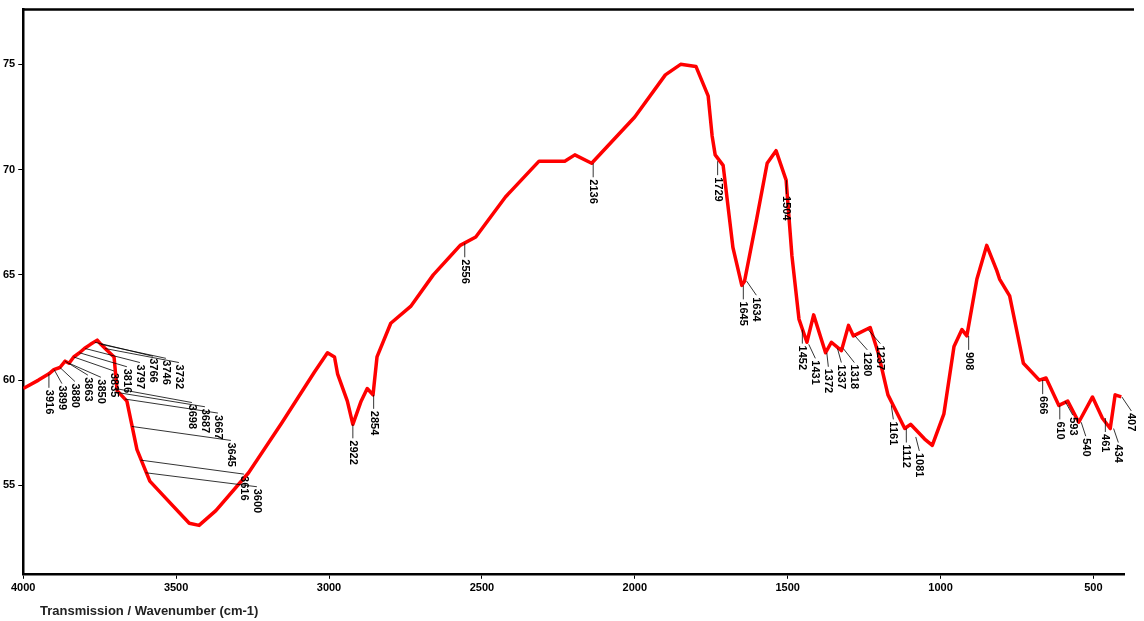  I want to click on annotation: 3645, so click(231, 454).